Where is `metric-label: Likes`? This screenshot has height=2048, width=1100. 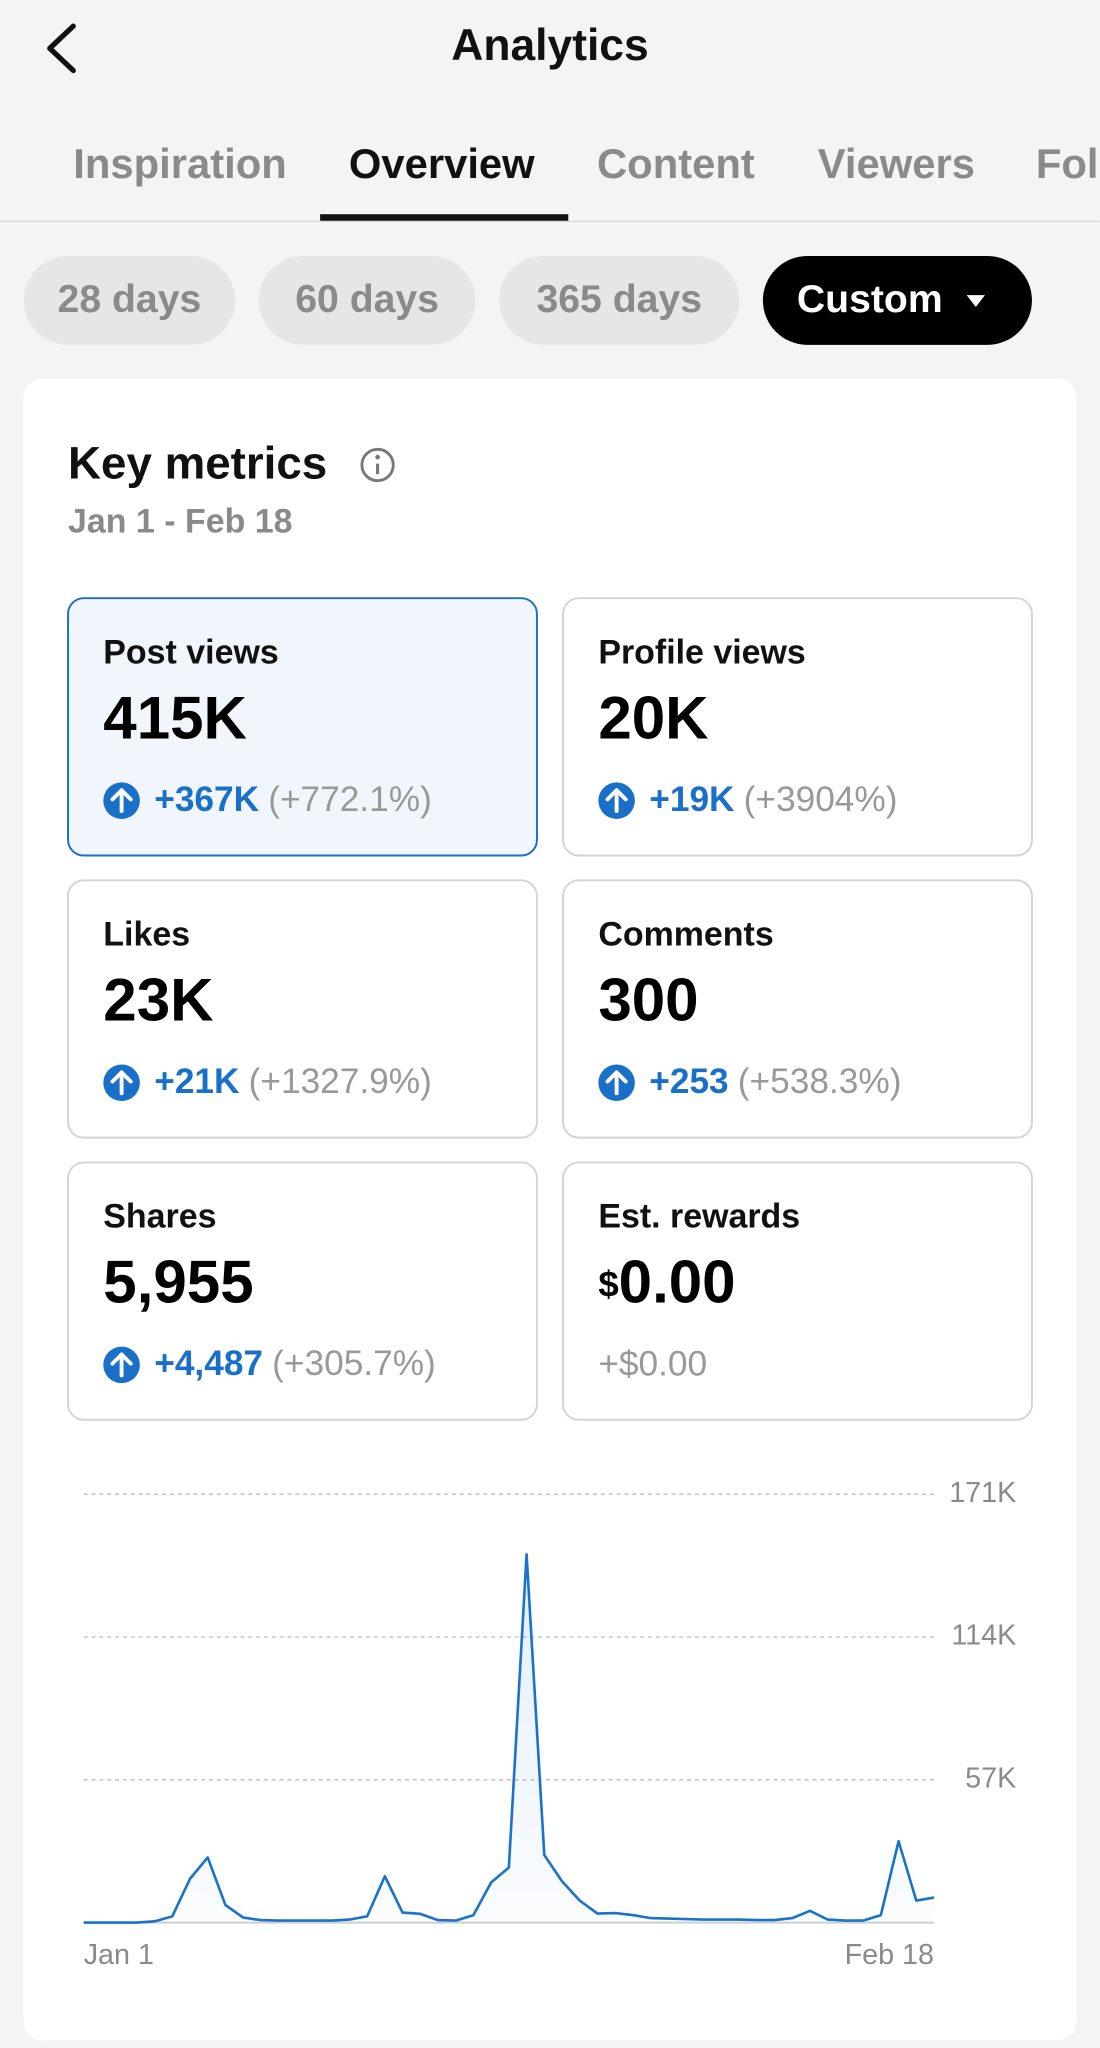 metric-label: Likes is located at coordinates (146, 934).